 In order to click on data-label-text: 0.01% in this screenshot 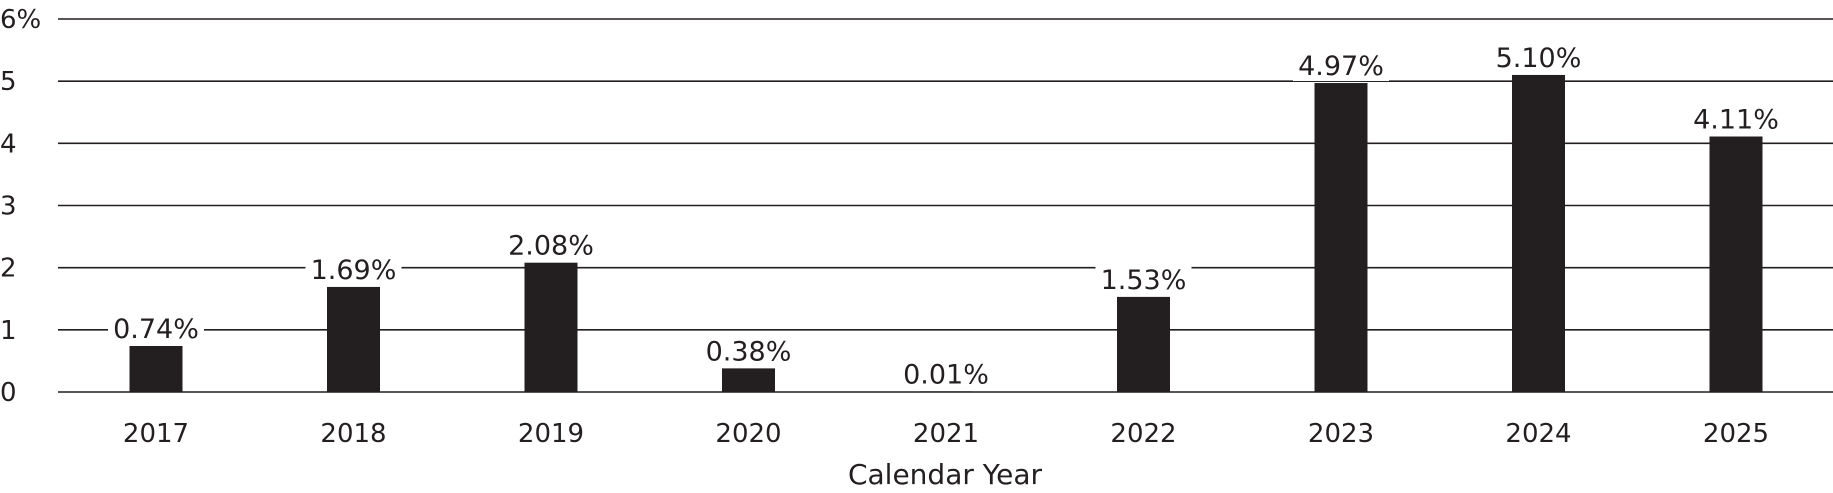, I will do `click(946, 374)`.